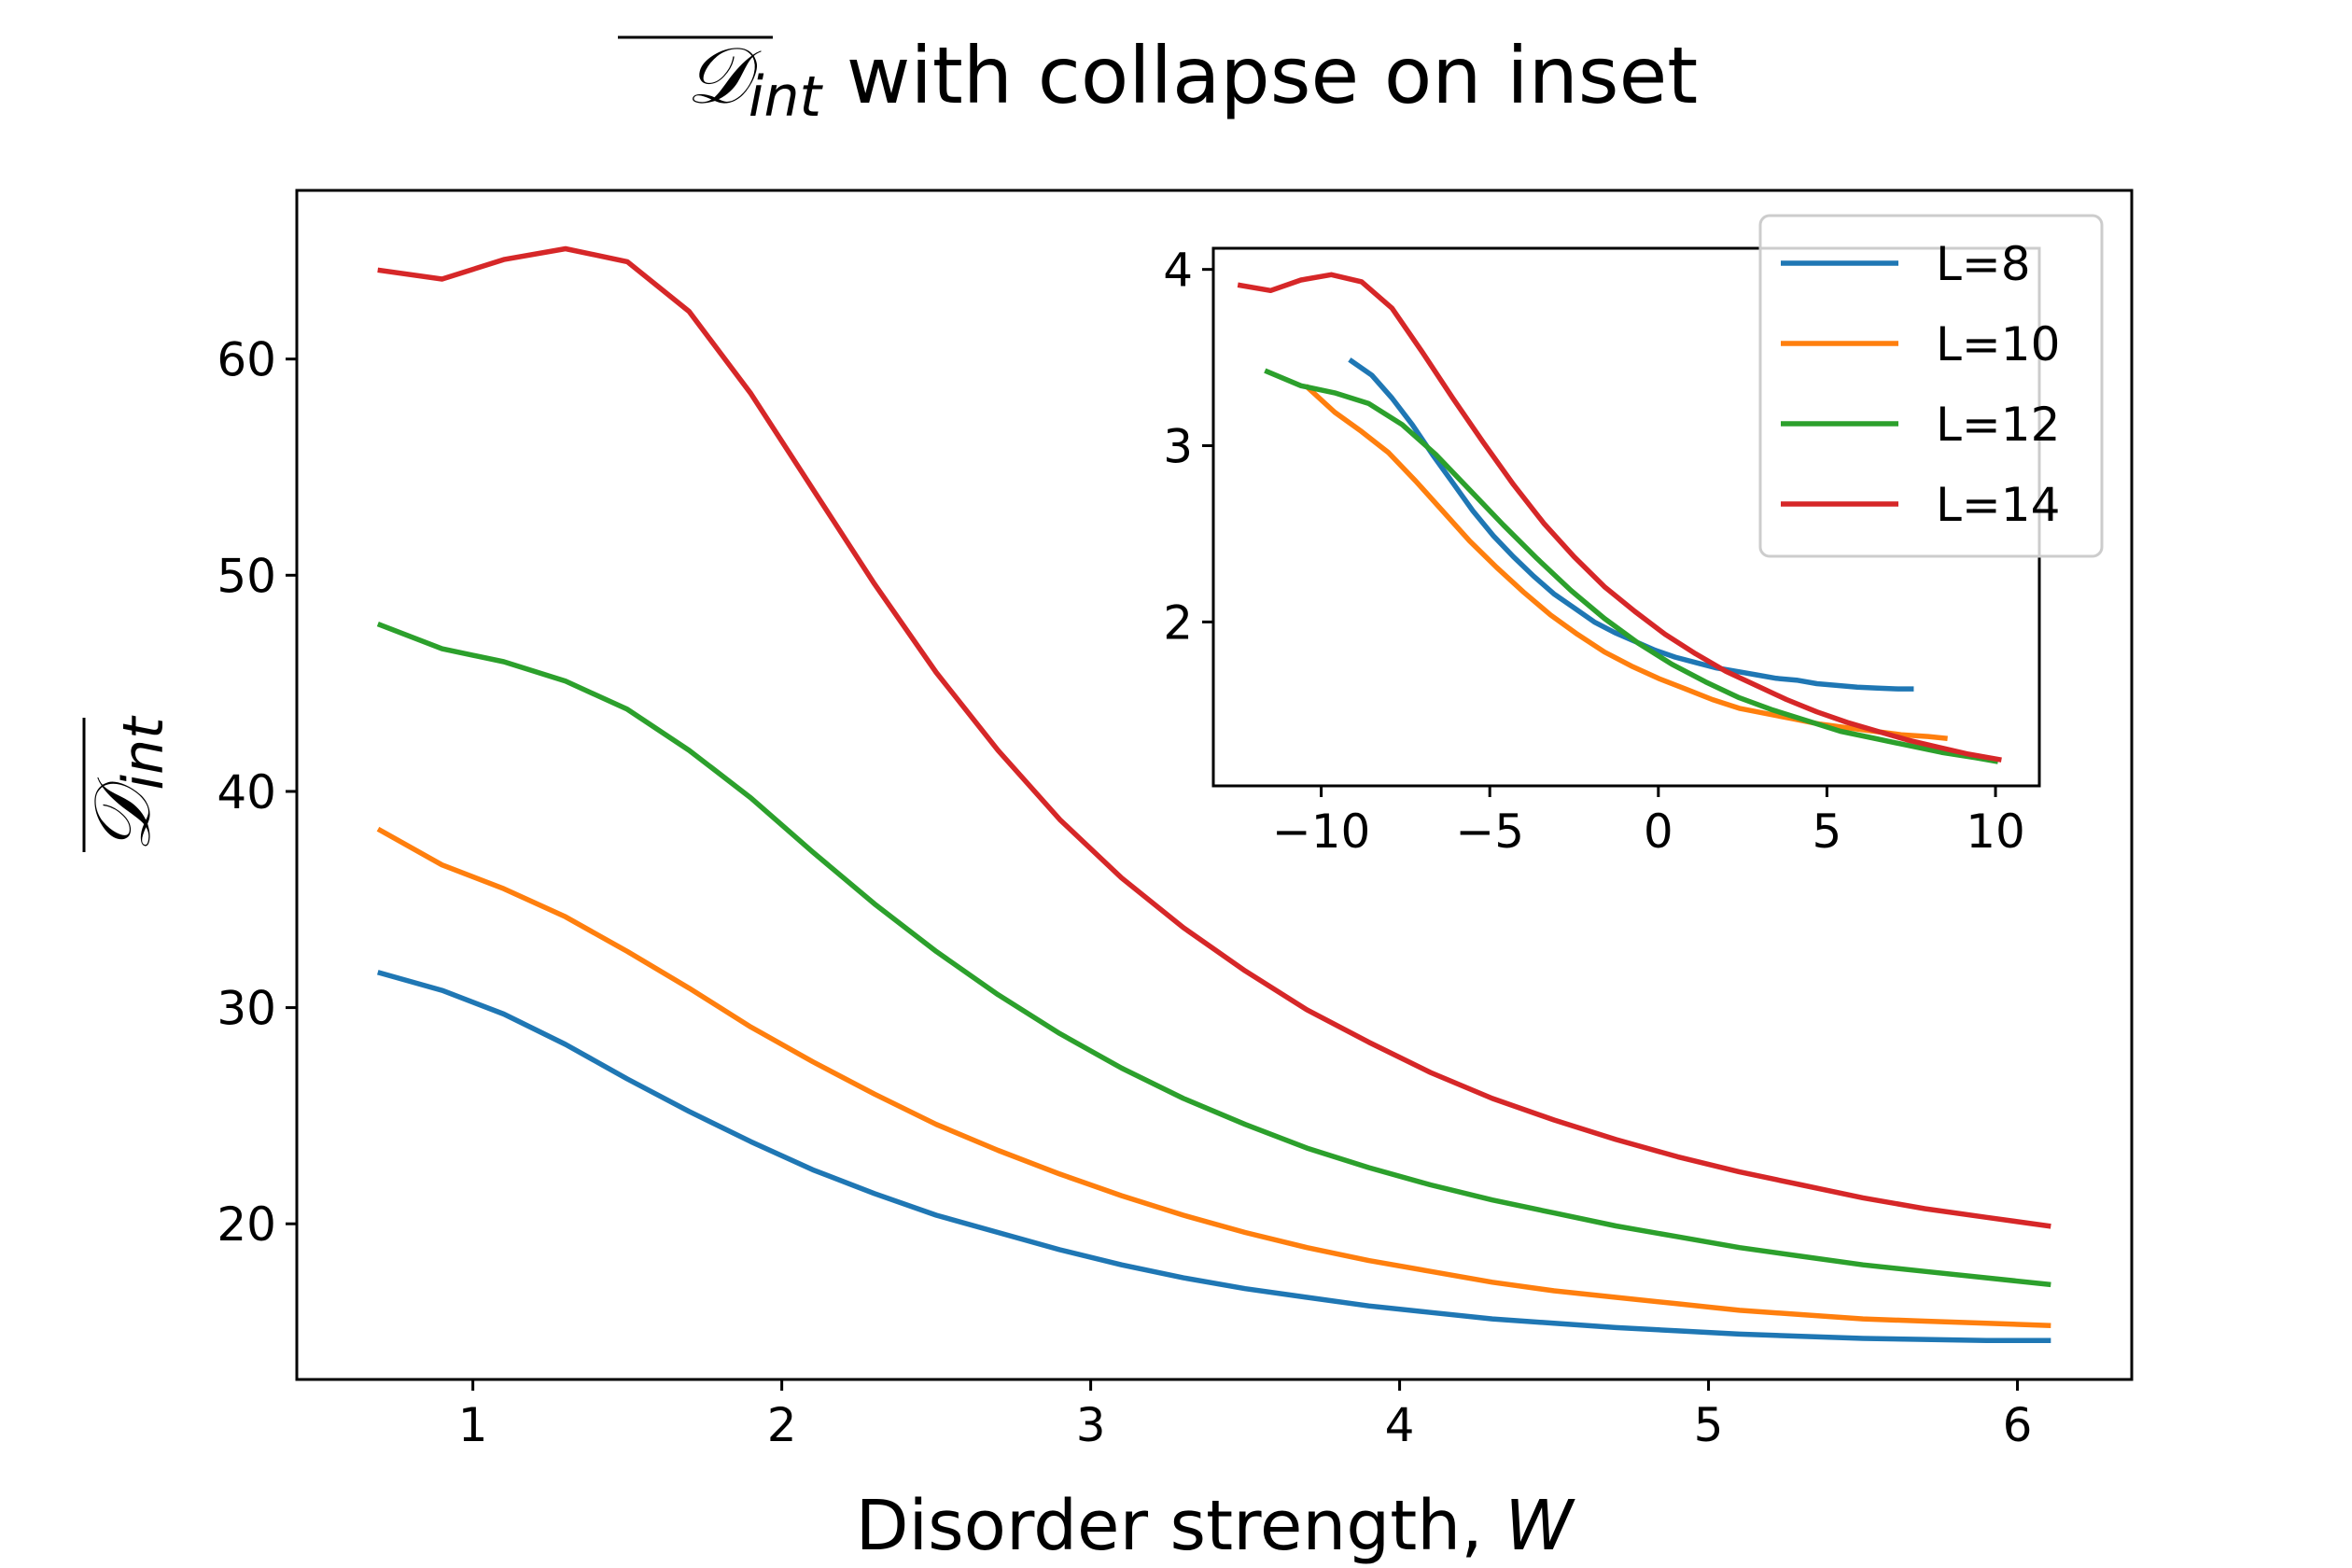 Image resolution: width=2352 pixels, height=1568 pixels. I want to click on inset-series-line-l12, so click(1631, 566).